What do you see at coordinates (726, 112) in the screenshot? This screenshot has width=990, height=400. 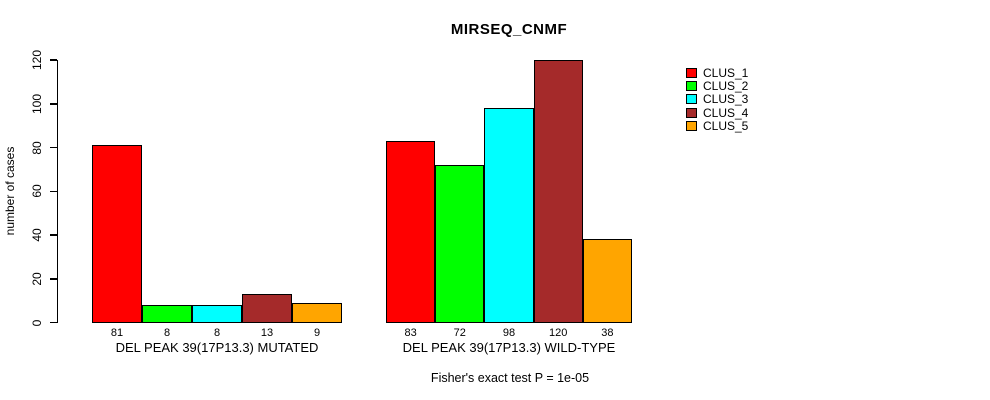 I see `legend-label-clus-4: CLUS_4` at bounding box center [726, 112].